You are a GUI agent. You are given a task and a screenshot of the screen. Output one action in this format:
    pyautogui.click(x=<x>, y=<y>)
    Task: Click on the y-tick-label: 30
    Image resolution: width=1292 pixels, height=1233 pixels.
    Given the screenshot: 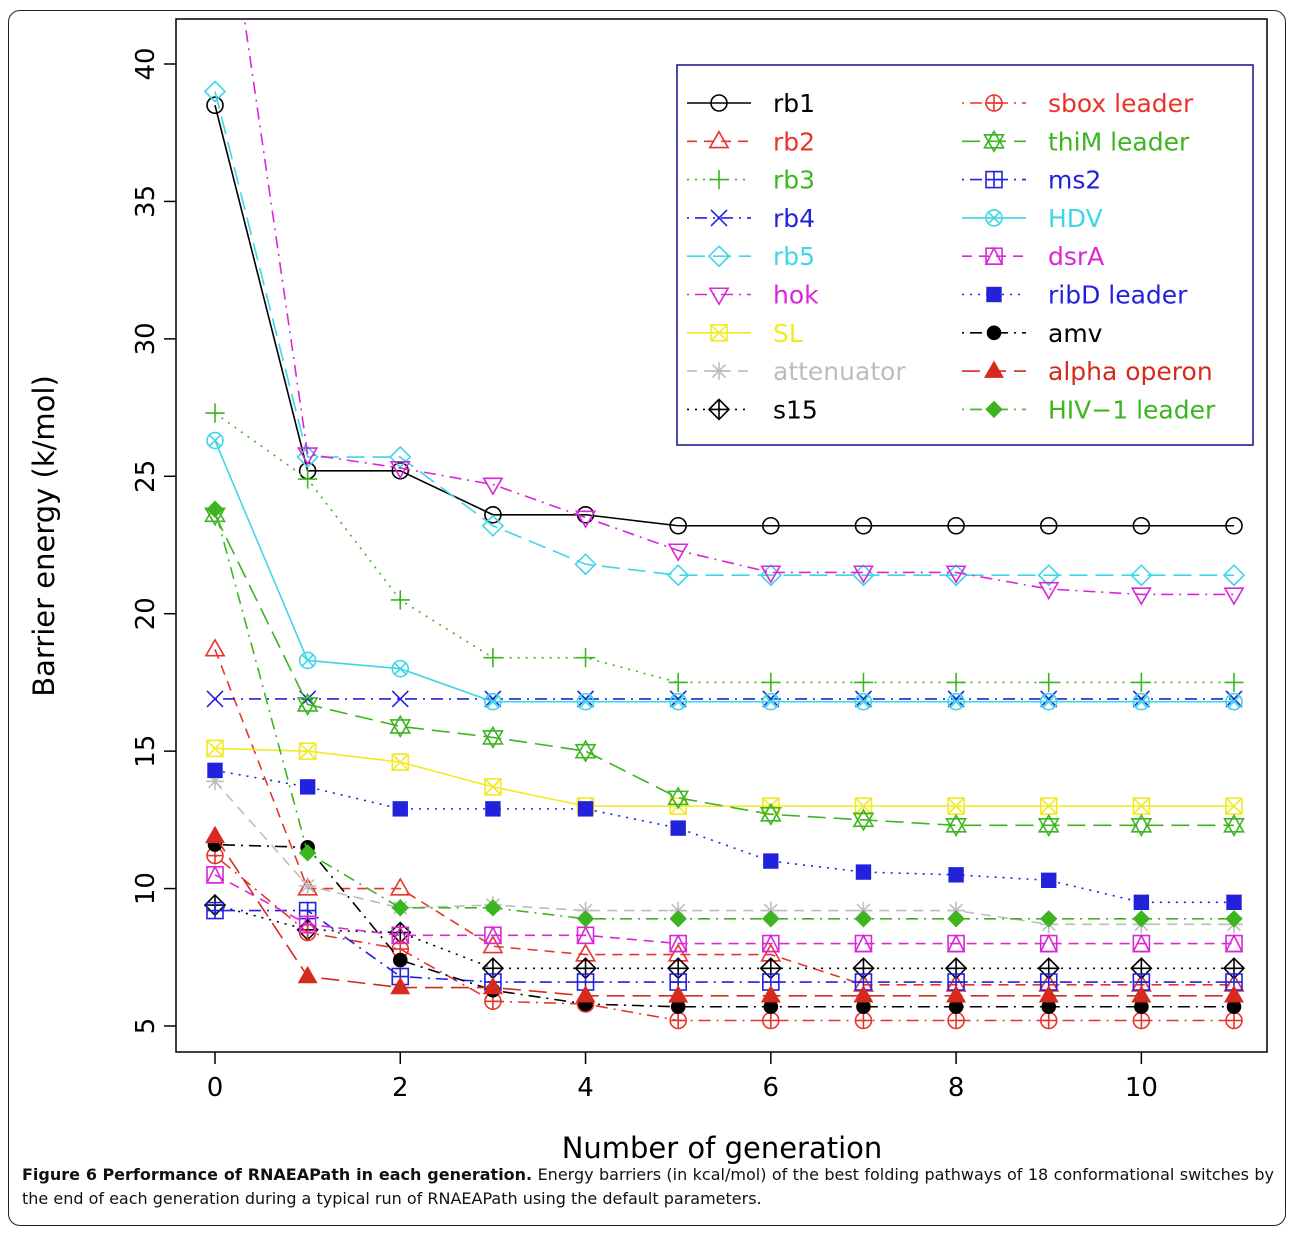 What is the action you would take?
    pyautogui.click(x=146, y=338)
    